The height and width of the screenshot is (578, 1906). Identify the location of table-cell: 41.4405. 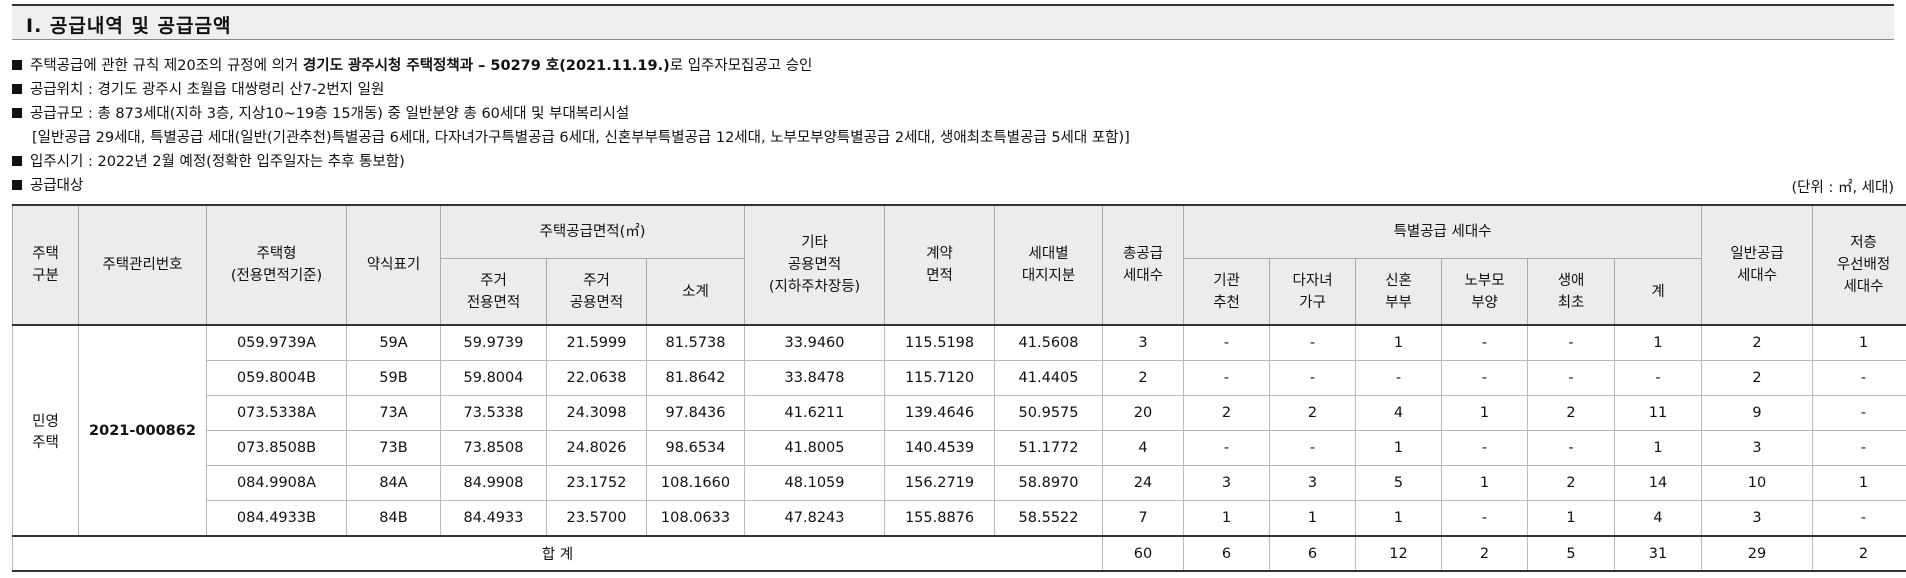
(1049, 378).